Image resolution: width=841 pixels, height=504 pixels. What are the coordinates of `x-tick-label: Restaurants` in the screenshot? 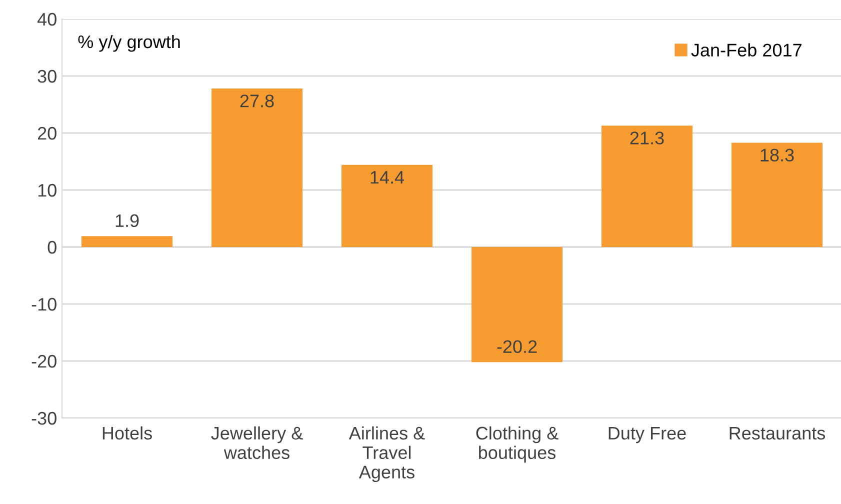 It's located at (778, 433).